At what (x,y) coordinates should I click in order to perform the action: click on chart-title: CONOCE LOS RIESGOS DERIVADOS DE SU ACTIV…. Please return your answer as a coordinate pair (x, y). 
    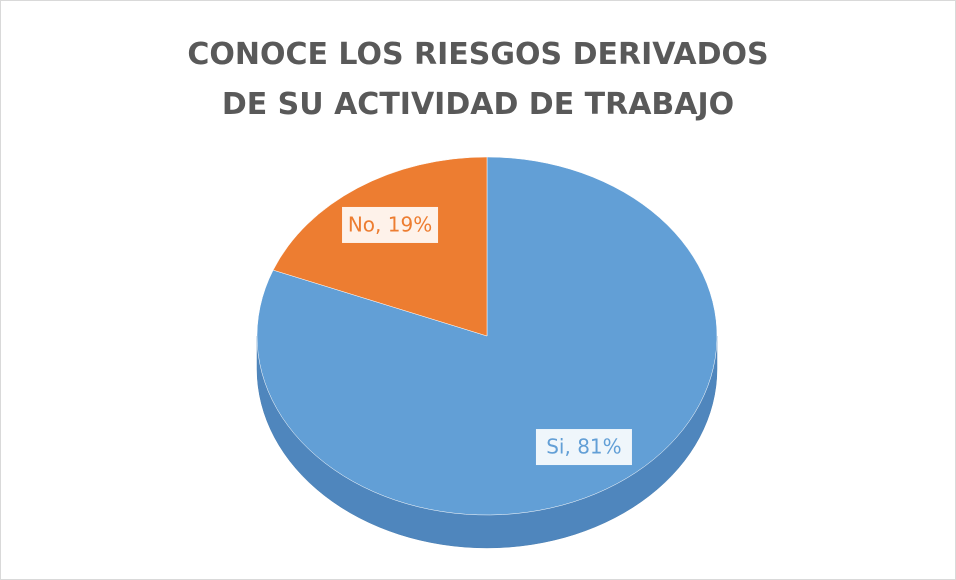
    Looking at the image, I should click on (478, 79).